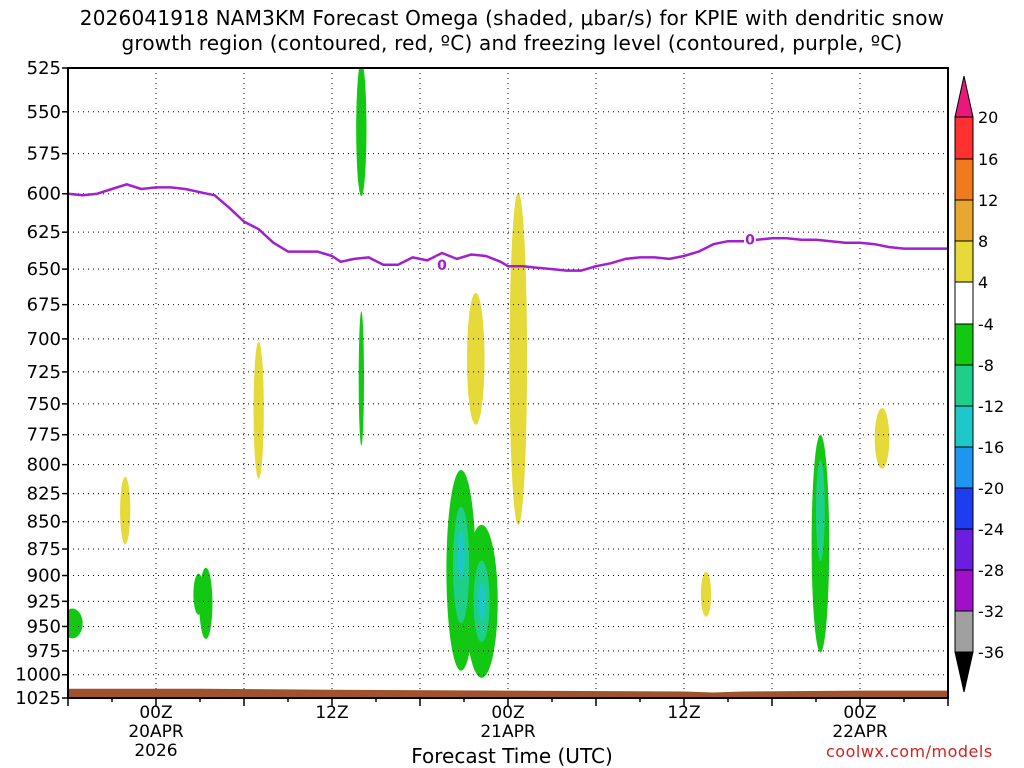 This screenshot has width=1024, height=768. Describe the element at coordinates (988, 200) in the screenshot. I see `colorbar-label: 12` at that location.